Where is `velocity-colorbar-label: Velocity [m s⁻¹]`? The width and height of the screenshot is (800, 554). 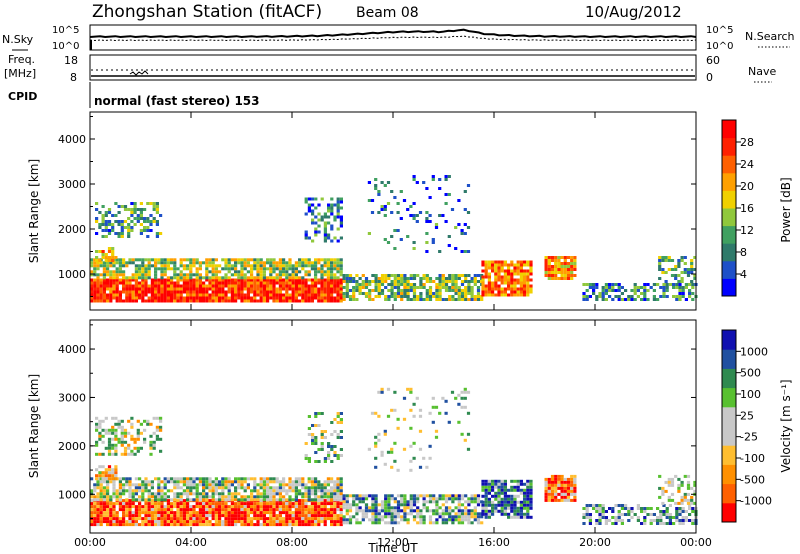
velocity-colorbar-label: Velocity [m s⁻¹] is located at coordinates (786, 425).